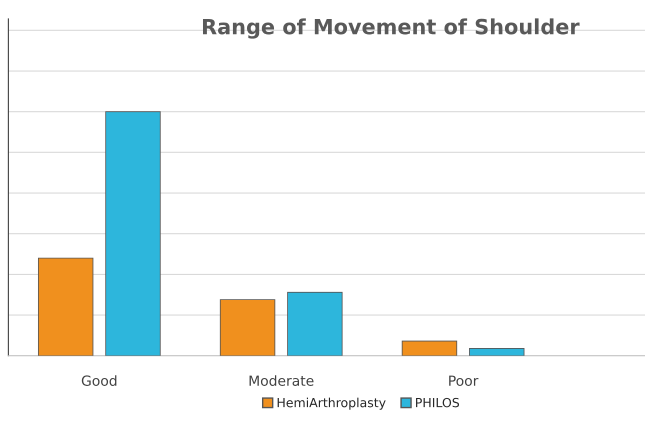 The width and height of the screenshot is (645, 421). What do you see at coordinates (438, 403) in the screenshot?
I see `legend-label: PHILOS` at bounding box center [438, 403].